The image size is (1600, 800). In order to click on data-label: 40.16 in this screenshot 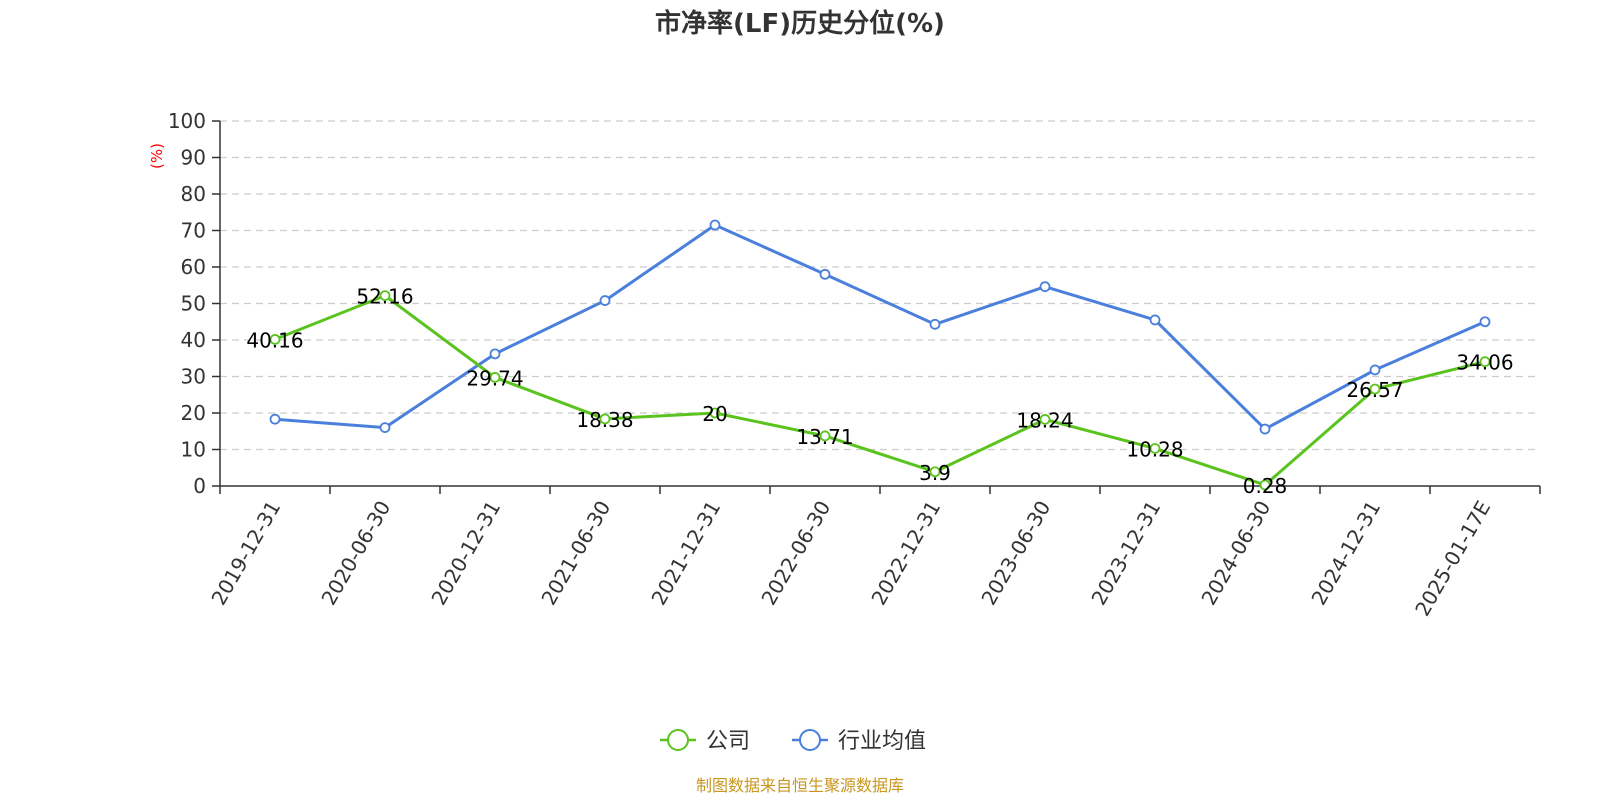, I will do `click(274, 340)`.